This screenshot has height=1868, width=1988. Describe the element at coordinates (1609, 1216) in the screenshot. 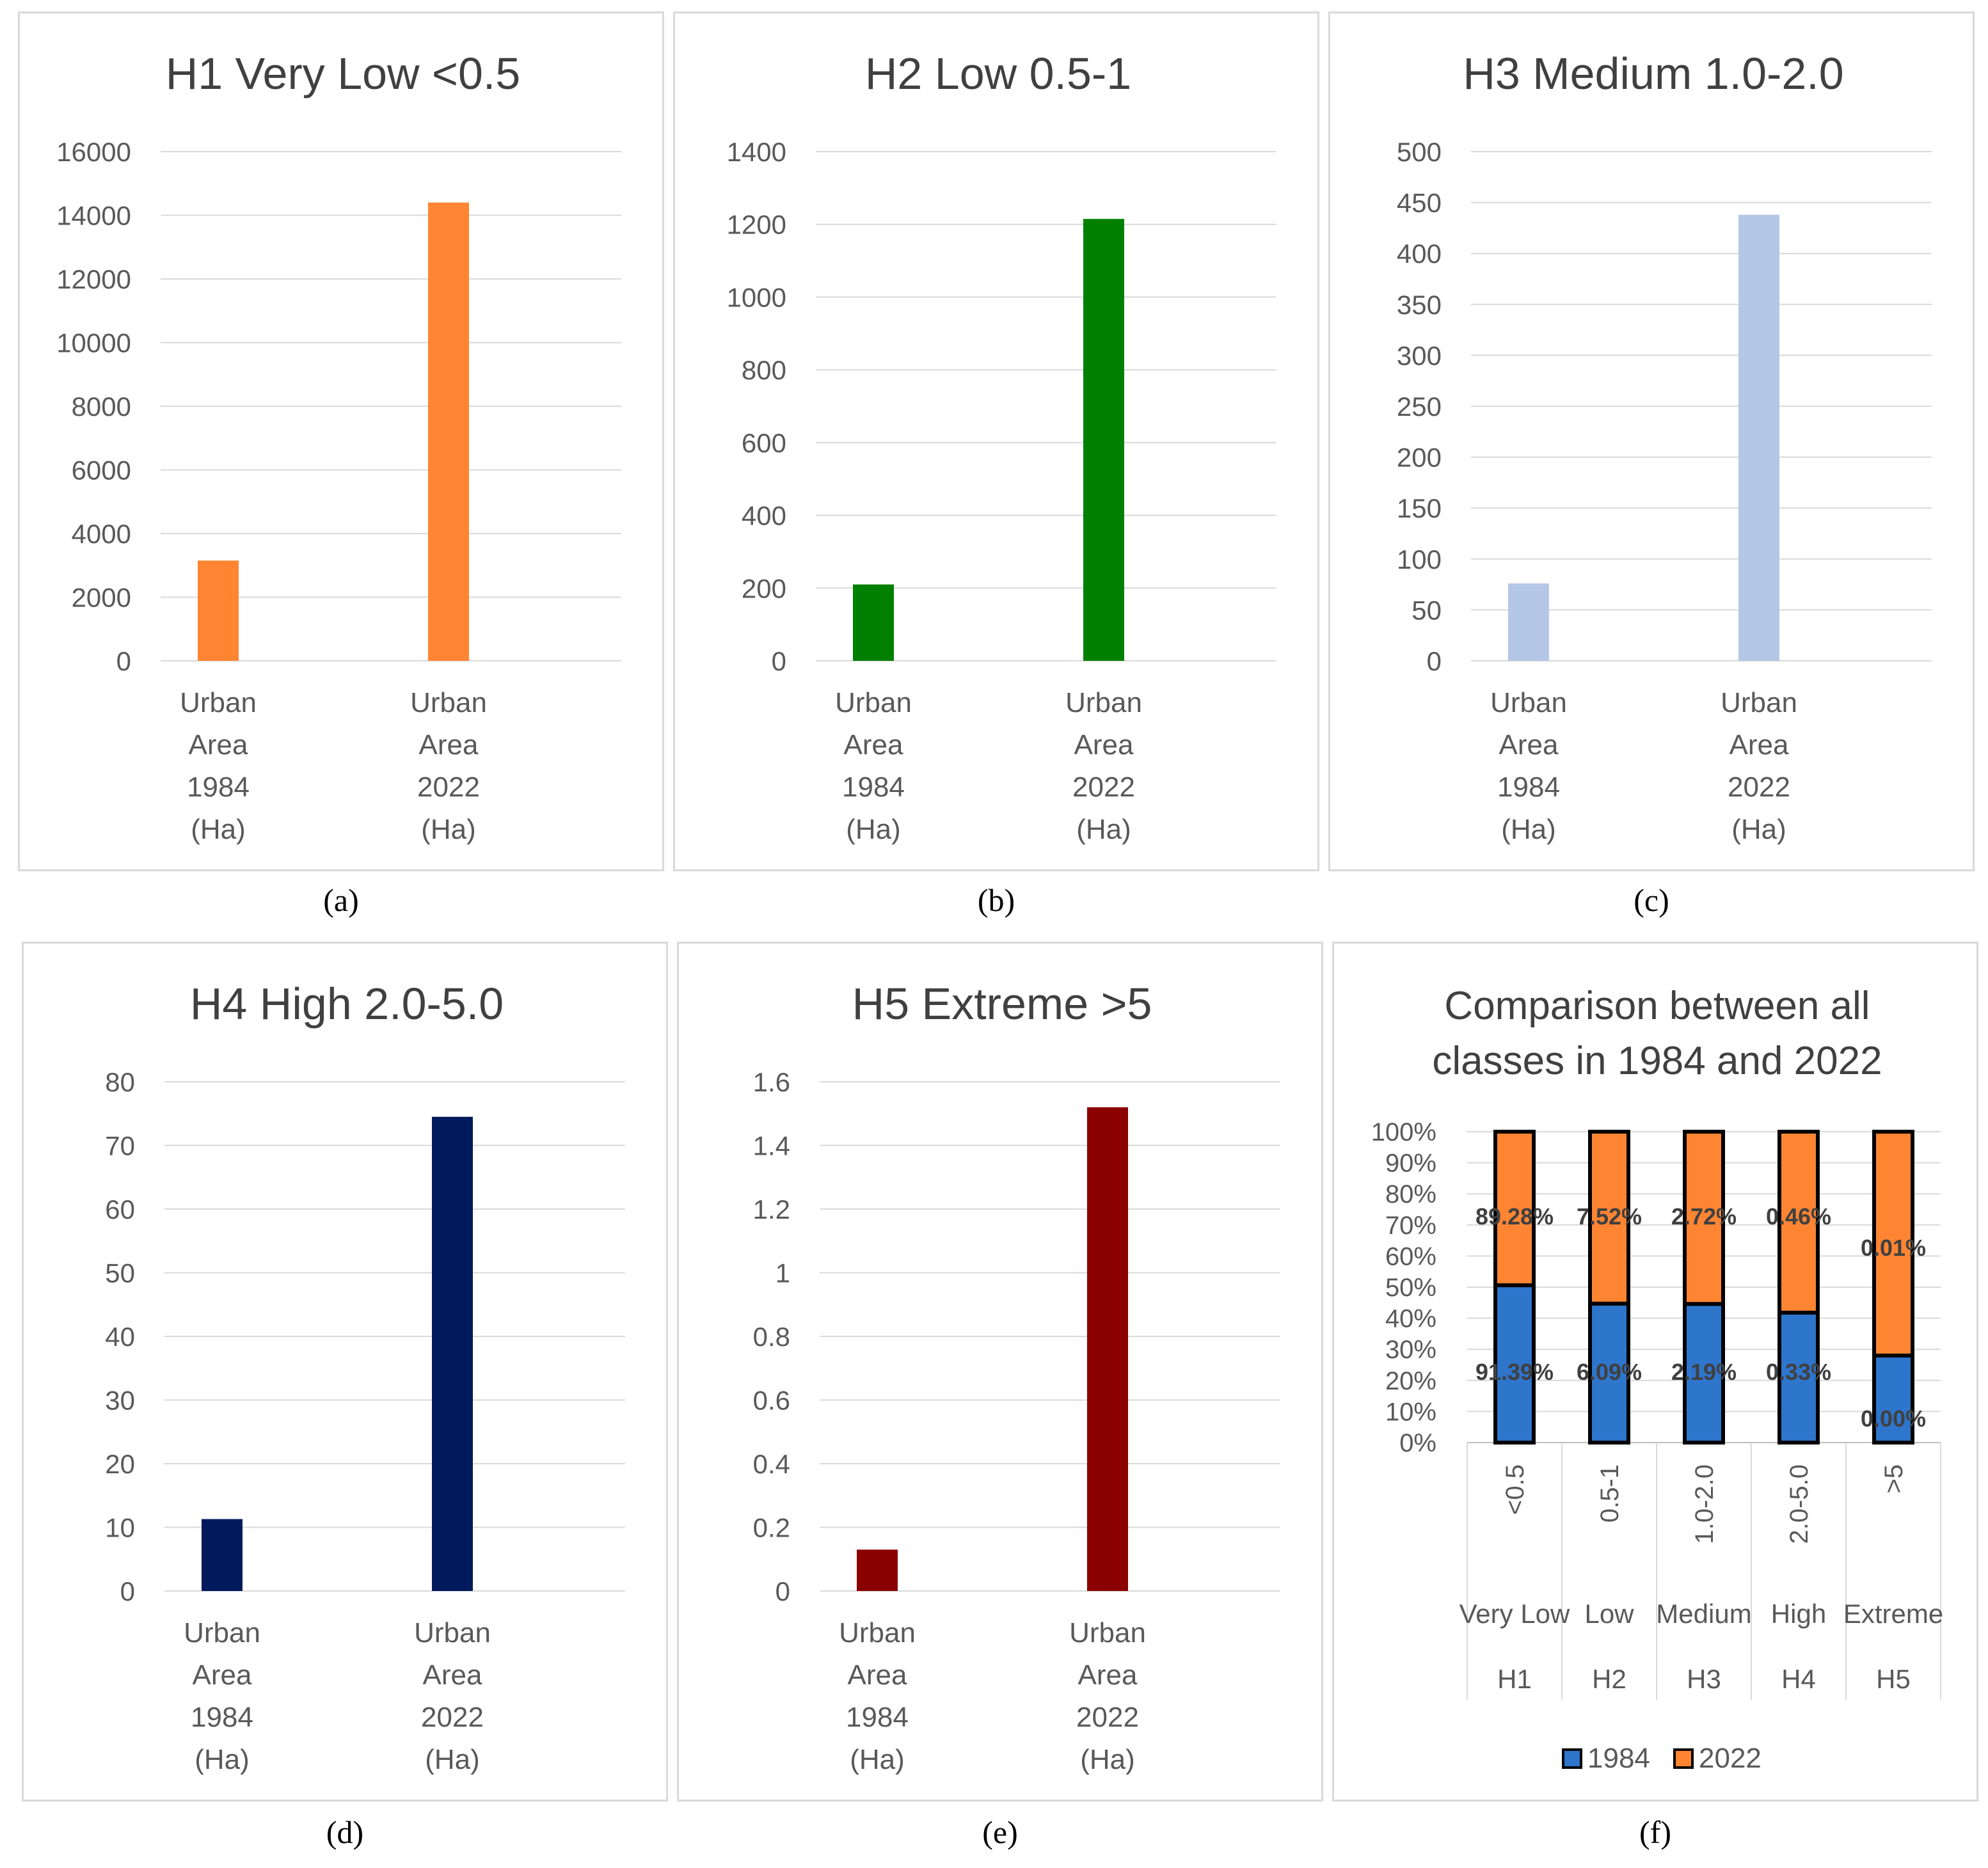

I see `data-label: 7.52%` at that location.